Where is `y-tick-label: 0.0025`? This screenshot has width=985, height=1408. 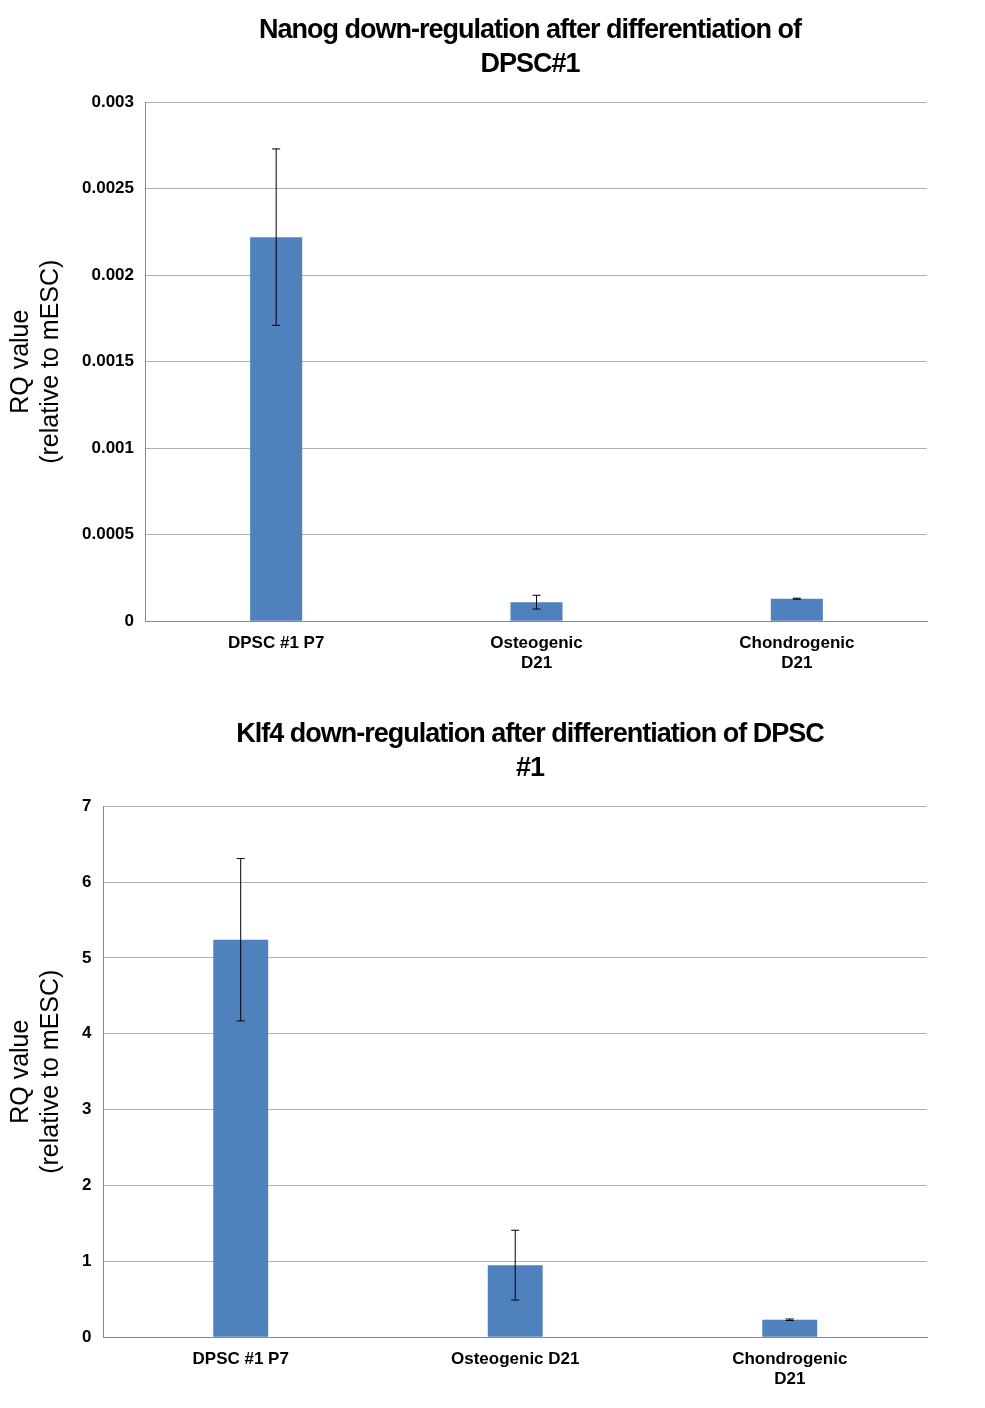 y-tick-label: 0.0025 is located at coordinates (108, 188).